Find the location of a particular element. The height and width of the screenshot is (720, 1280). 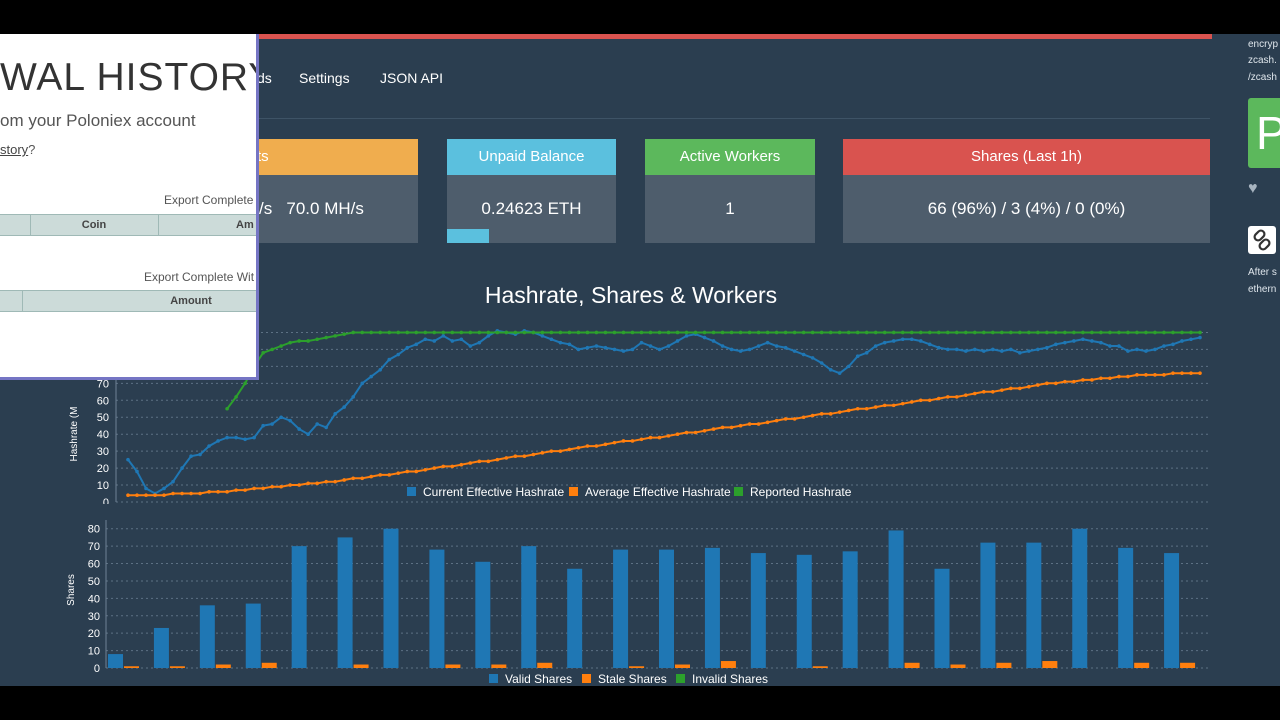

y-axis-label: Shares is located at coordinates (71, 590).